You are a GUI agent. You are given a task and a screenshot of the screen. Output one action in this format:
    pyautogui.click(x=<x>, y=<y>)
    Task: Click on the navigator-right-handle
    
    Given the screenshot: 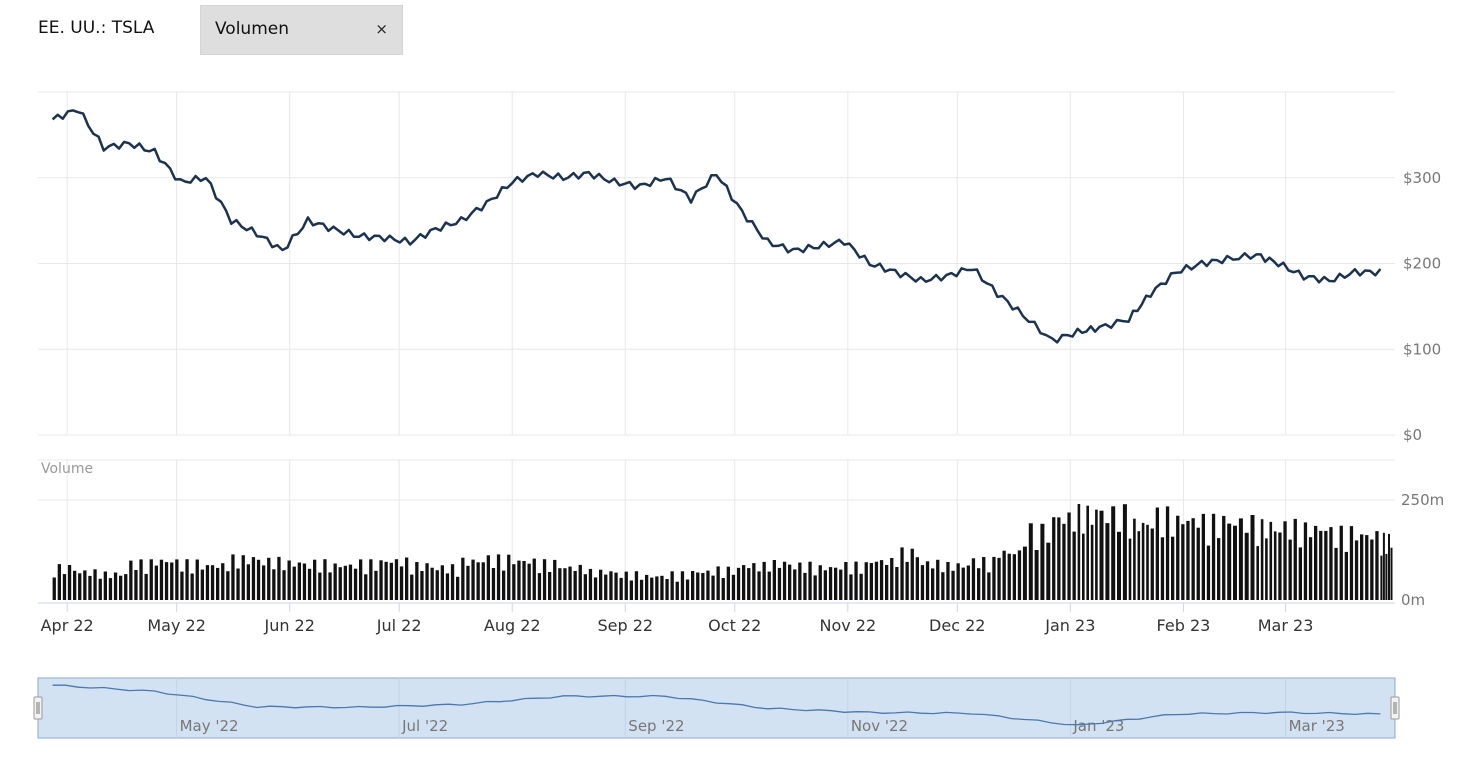 What is the action you would take?
    pyautogui.click(x=1395, y=708)
    